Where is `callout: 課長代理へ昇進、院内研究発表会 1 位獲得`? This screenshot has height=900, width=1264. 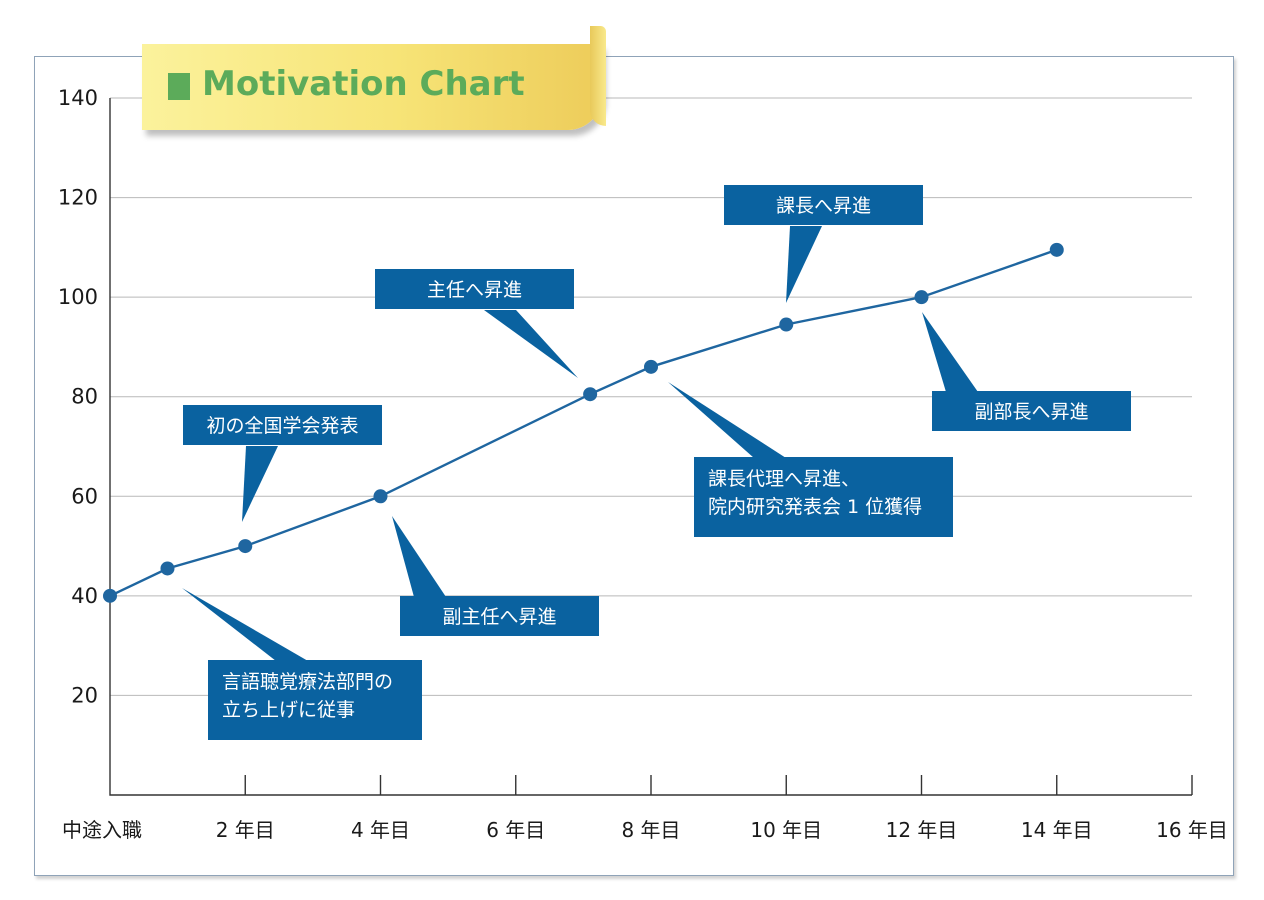
callout: 課長代理へ昇進、院内研究発表会 1 位獲得 is located at coordinates (810, 459).